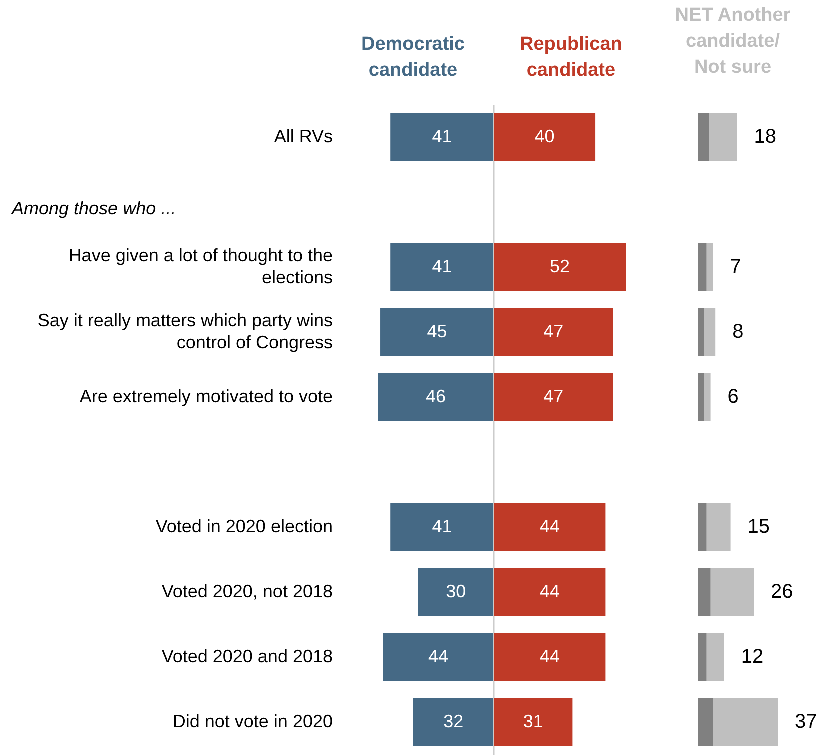  What do you see at coordinates (533, 721) in the screenshot?
I see `data-label: 31` at bounding box center [533, 721].